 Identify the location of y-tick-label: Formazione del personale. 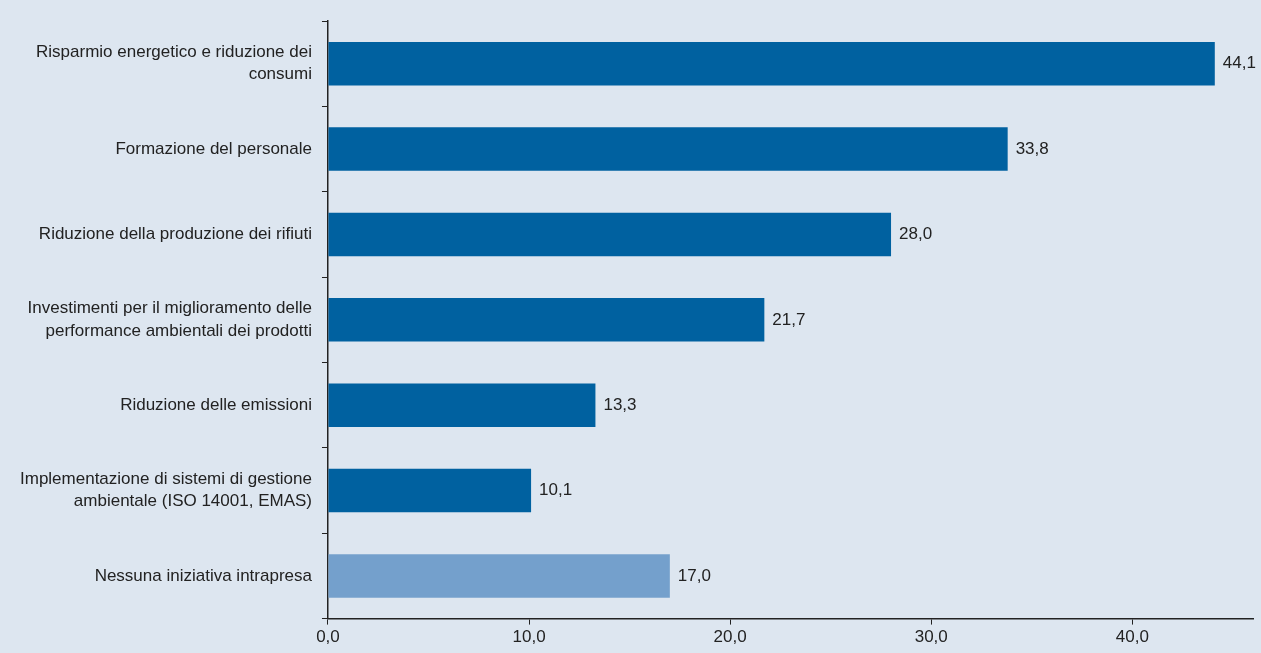
(213, 148).